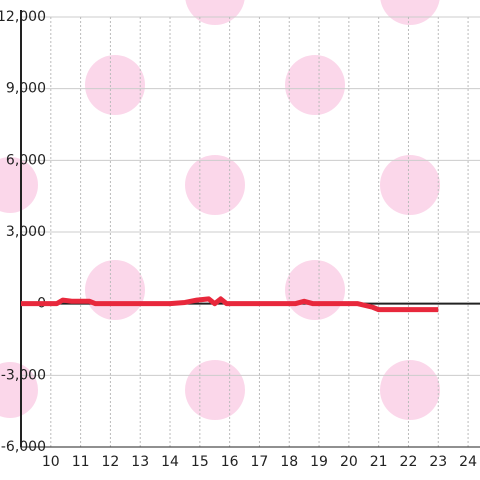 The width and height of the screenshot is (480, 480). I want to click on y-tick-label: 9,000, so click(26, 89).